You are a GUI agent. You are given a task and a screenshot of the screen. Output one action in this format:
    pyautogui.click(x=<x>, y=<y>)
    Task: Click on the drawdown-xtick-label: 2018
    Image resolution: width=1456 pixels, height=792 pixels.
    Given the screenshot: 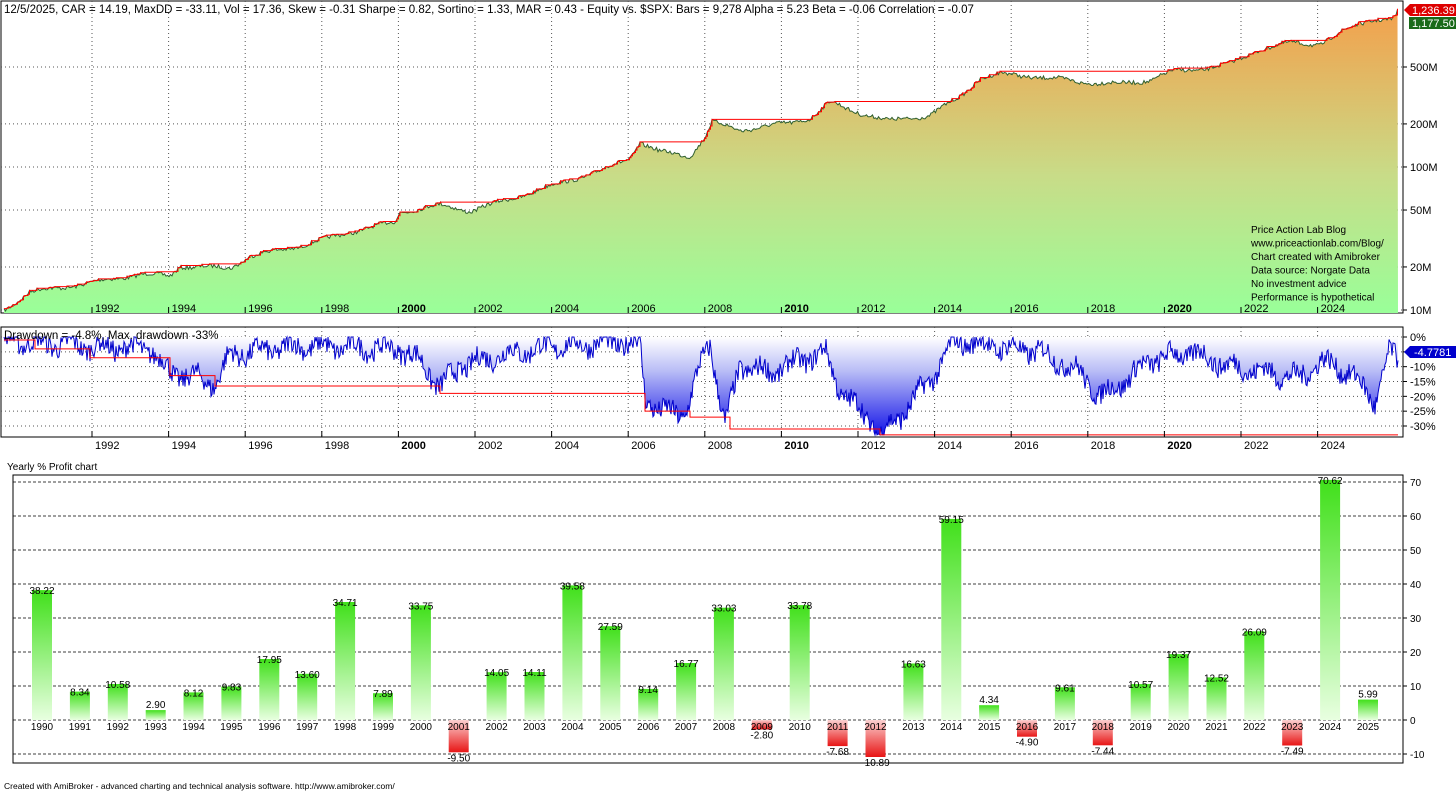 What is the action you would take?
    pyautogui.click(x=1103, y=446)
    